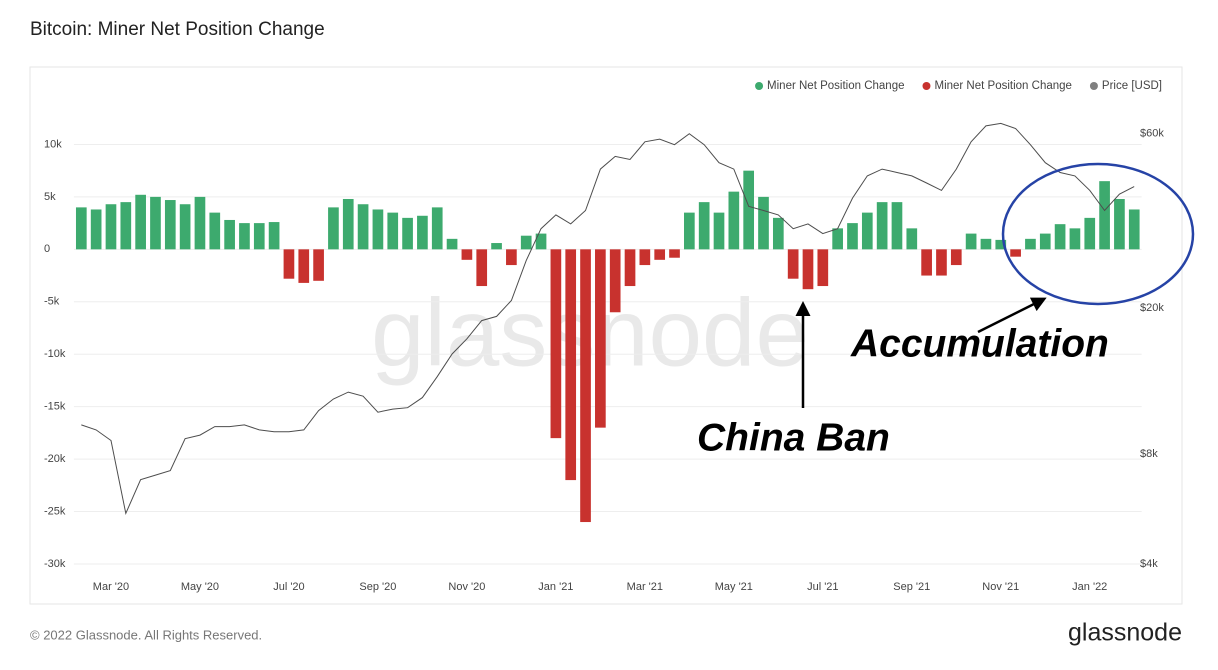 The width and height of the screenshot is (1218, 670). What do you see at coordinates (1125, 633) in the screenshot?
I see `brand-logo: glassnode` at bounding box center [1125, 633].